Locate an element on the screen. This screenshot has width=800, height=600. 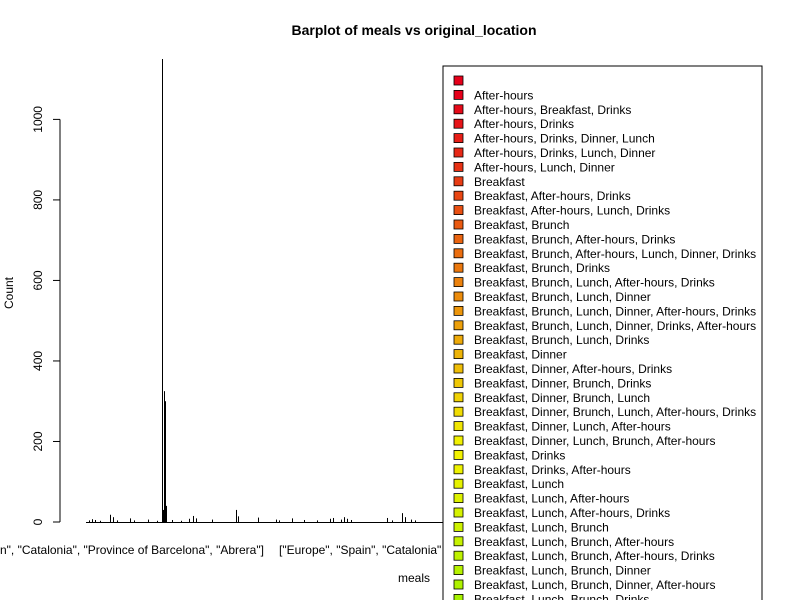
x-tick-label: ["Europe", "Spain", "Catalonia" is located at coordinates (360, 550).